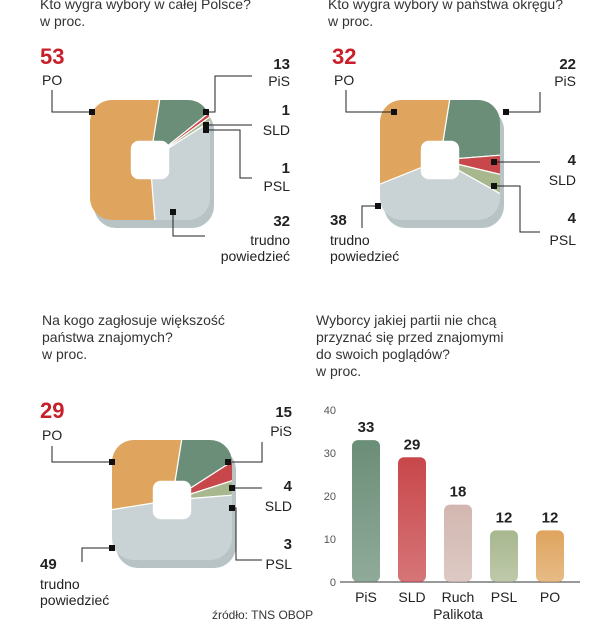 The width and height of the screenshot is (592, 640). I want to click on bar-category-label: SLD, so click(412, 597).